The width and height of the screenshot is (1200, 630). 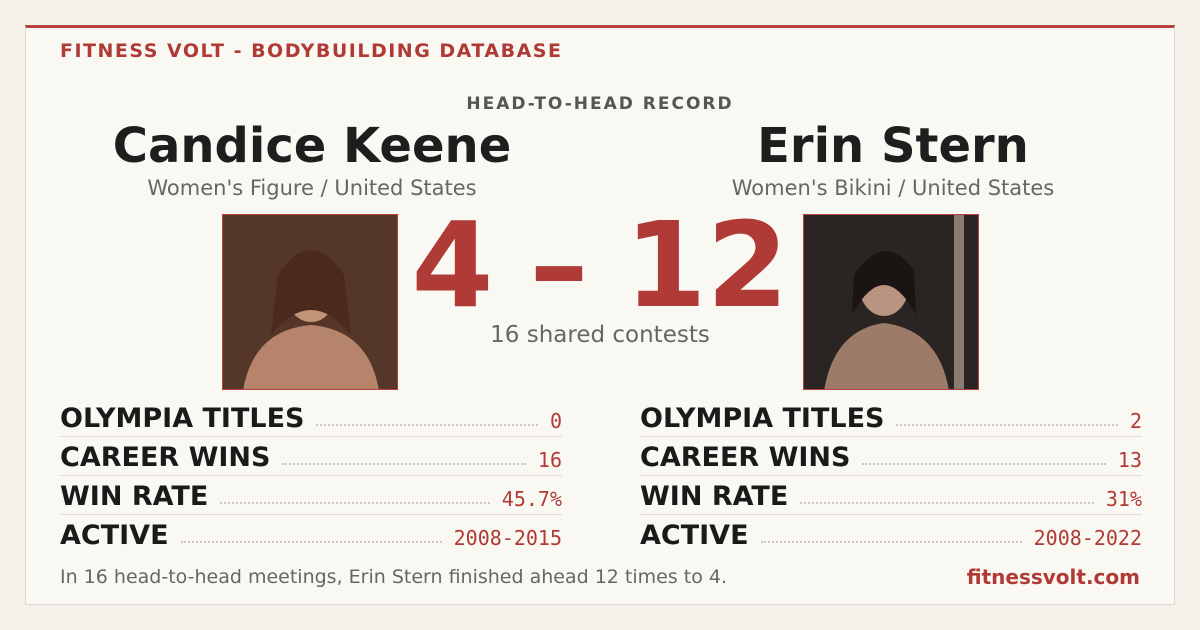 I want to click on athlete-name: Erin Stern, so click(x=893, y=146).